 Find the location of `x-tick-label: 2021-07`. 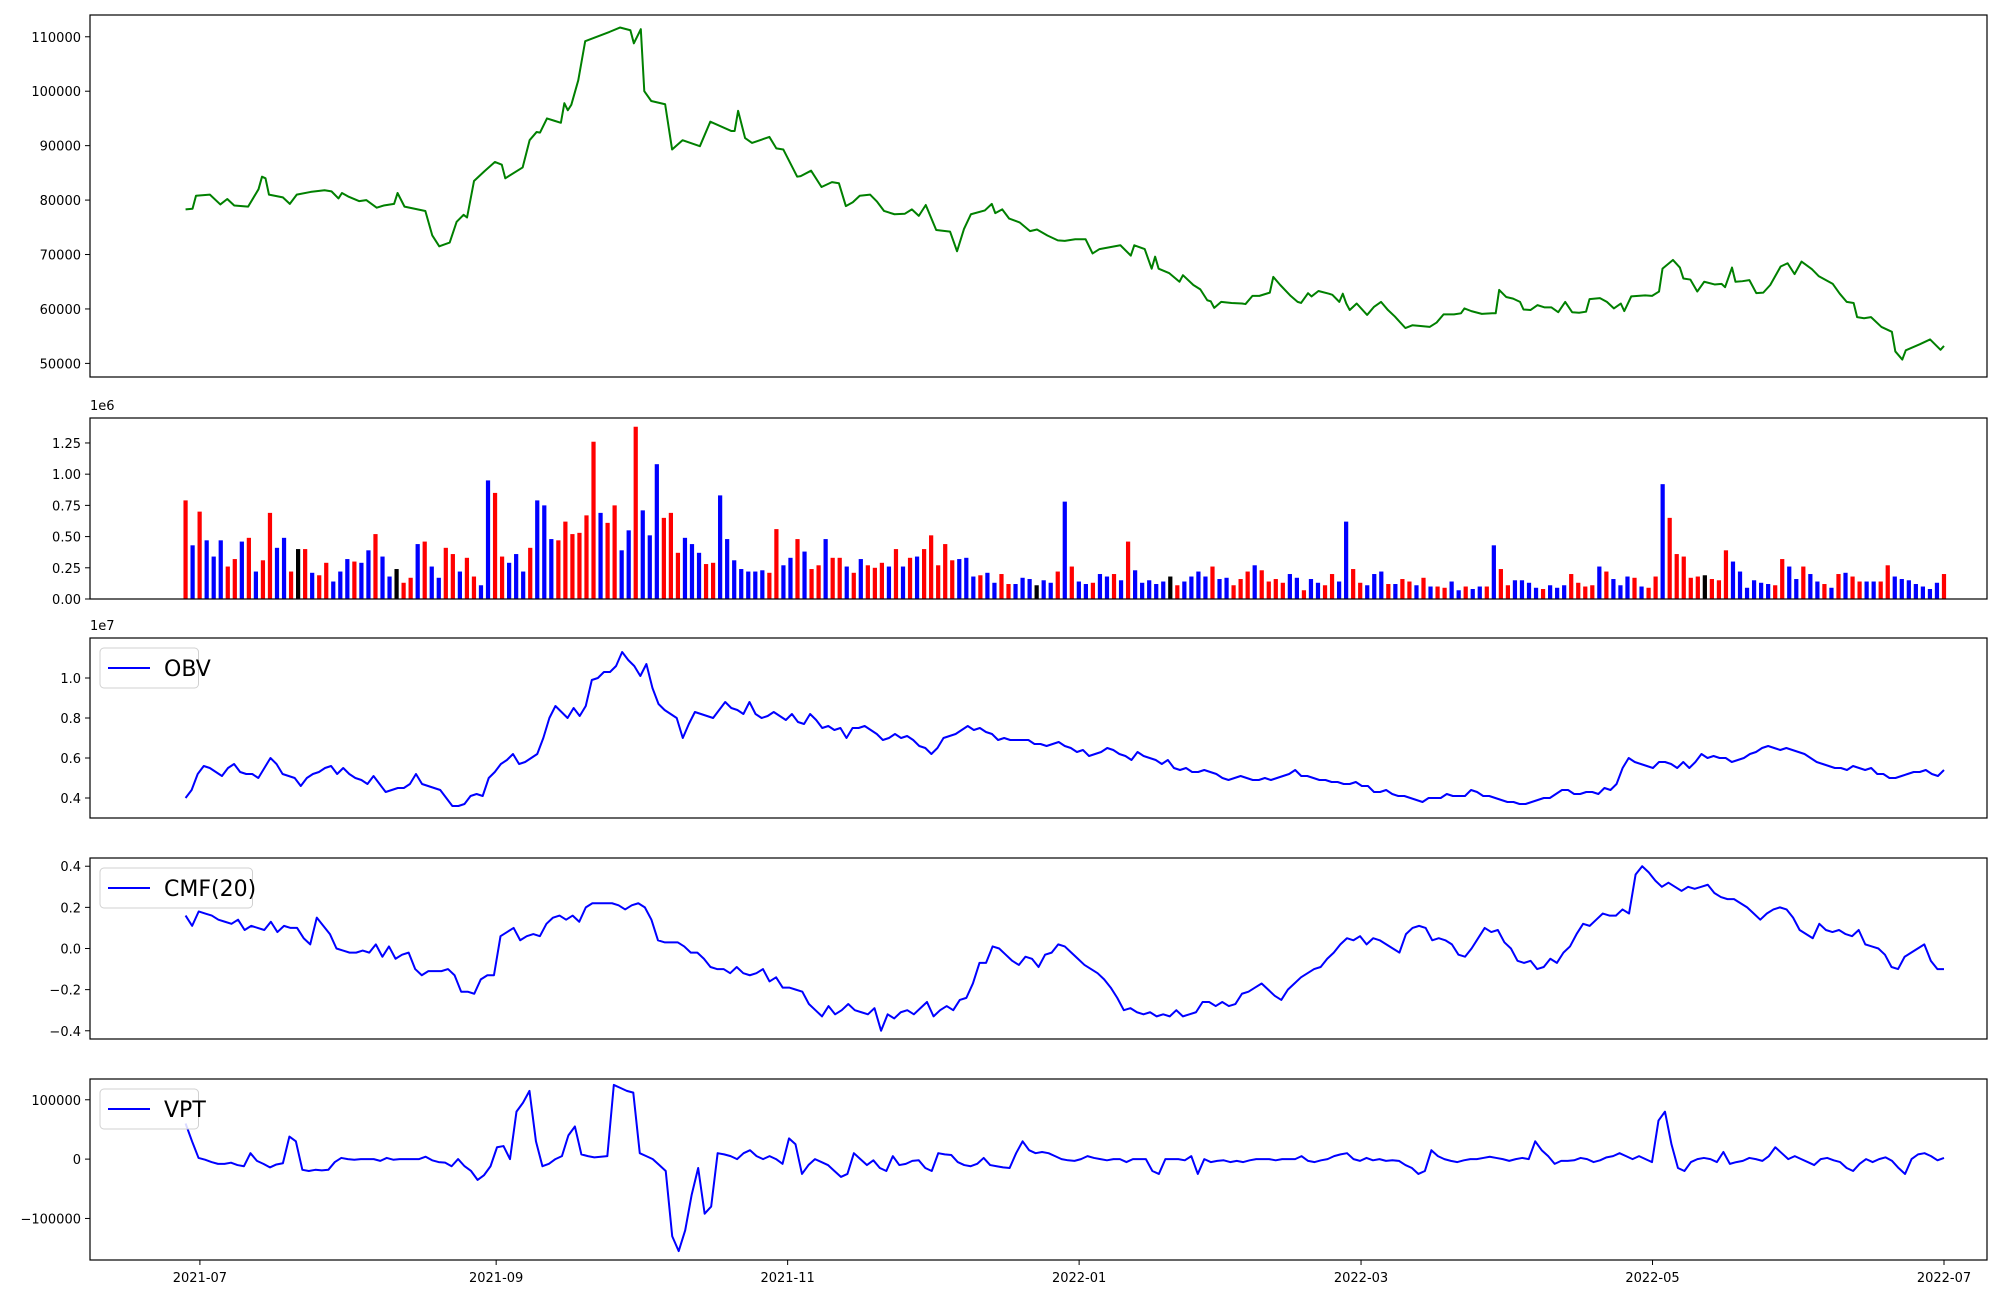

x-tick-label: 2021-07 is located at coordinates (200, 1278).